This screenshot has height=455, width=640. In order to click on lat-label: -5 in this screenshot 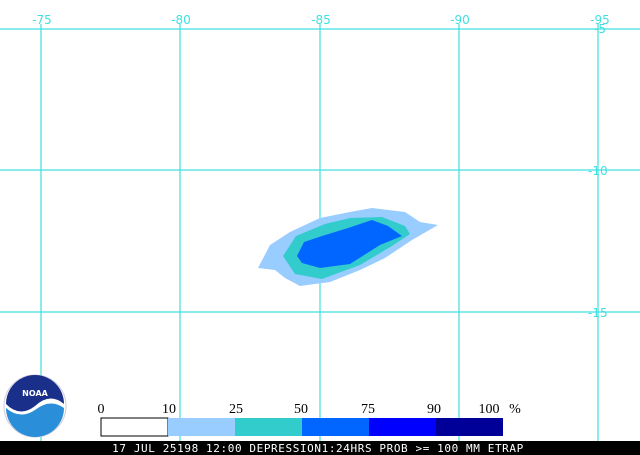, I will do `click(600, 29)`.